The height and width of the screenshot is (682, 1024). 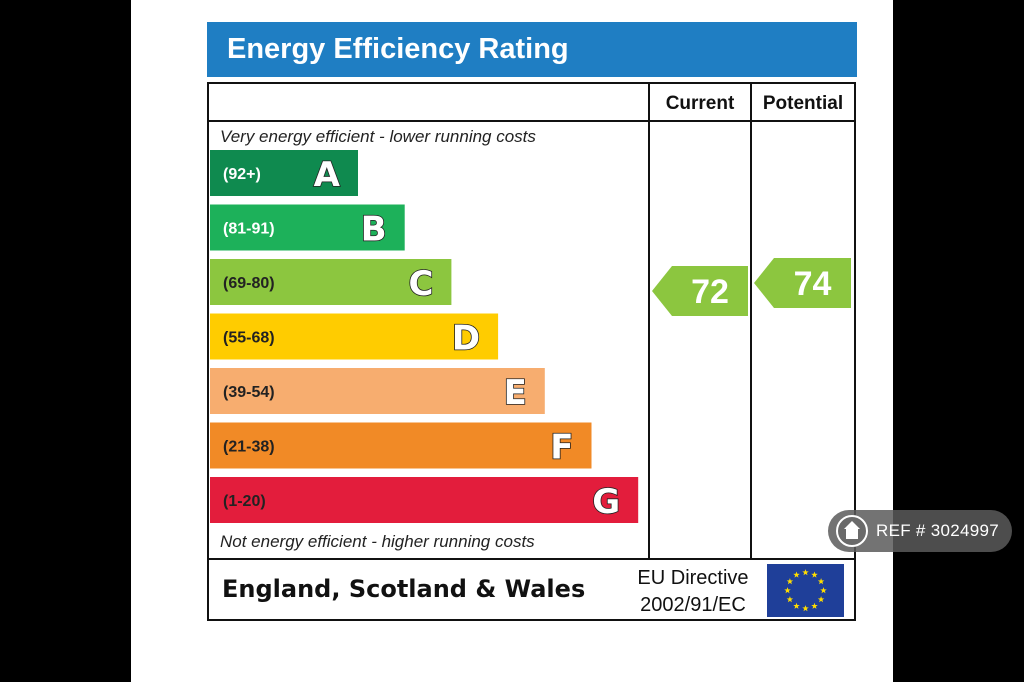 I want to click on band-range-d: (55-68), so click(x=249, y=338).